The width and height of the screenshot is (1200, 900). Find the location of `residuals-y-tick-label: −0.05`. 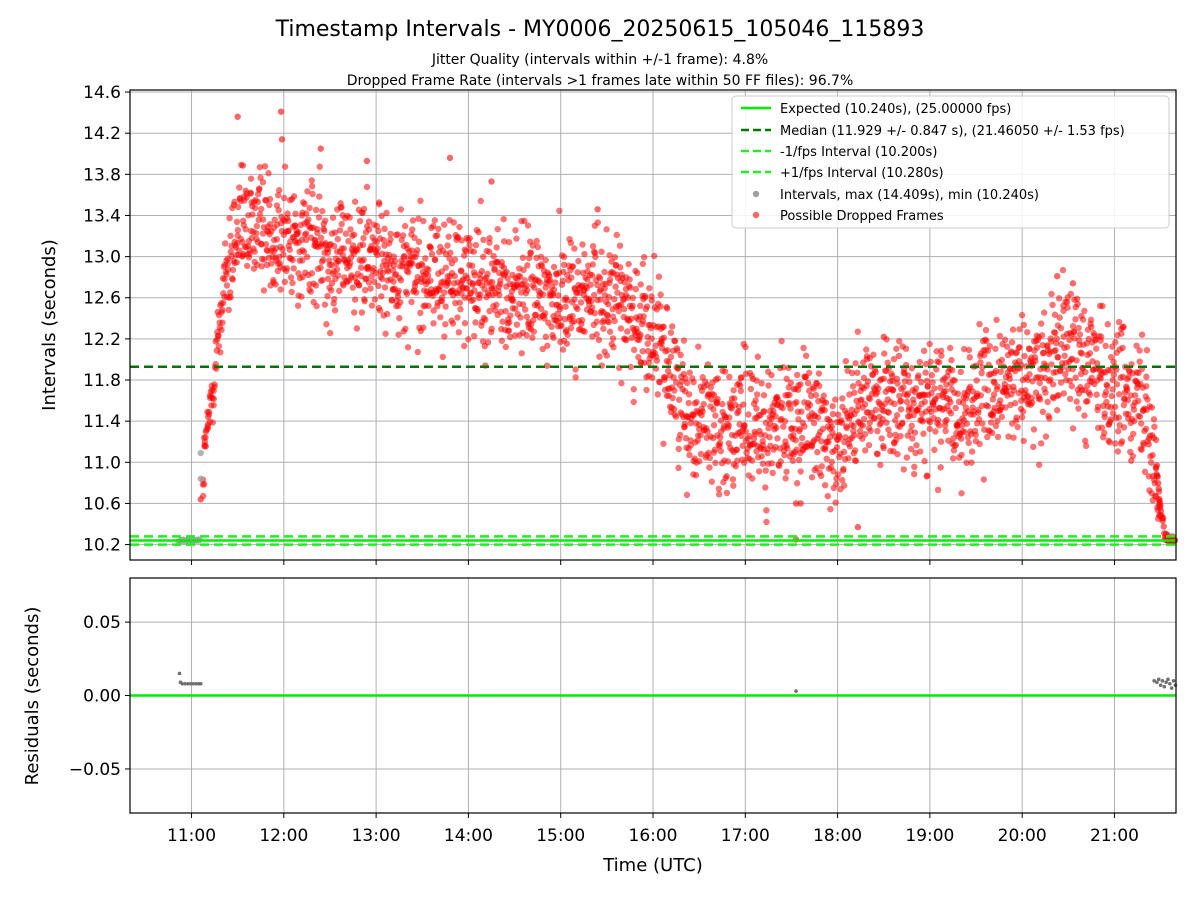

residuals-y-tick-label: −0.05 is located at coordinates (95, 770).